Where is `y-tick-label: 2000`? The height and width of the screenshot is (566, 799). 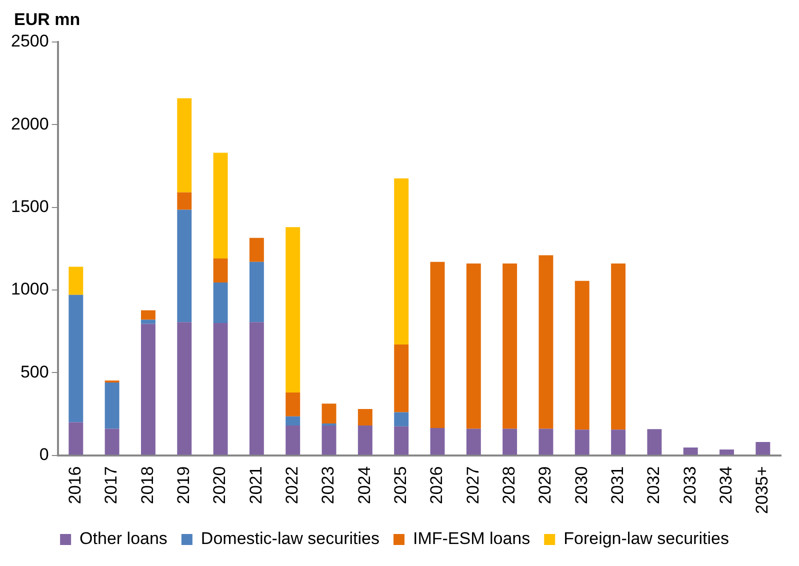
y-tick-label: 2000 is located at coordinates (29, 124).